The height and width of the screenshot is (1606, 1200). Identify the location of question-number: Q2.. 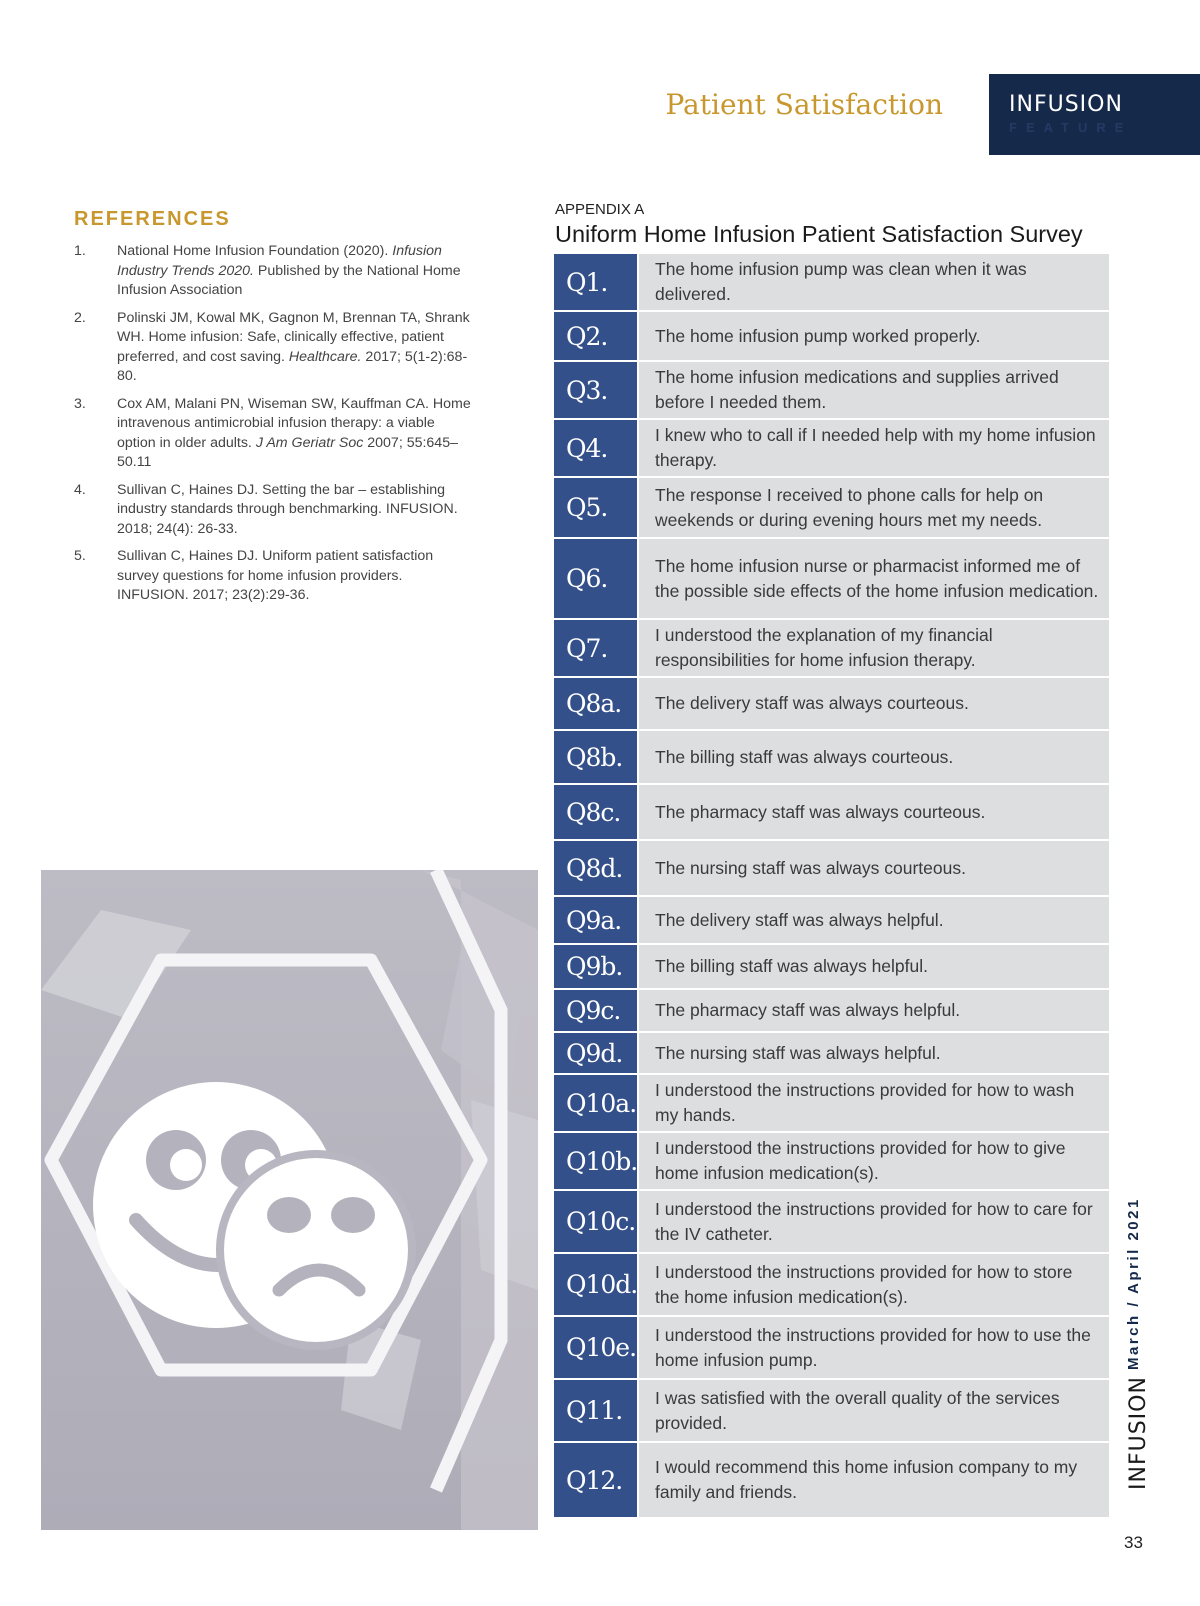
(596, 336).